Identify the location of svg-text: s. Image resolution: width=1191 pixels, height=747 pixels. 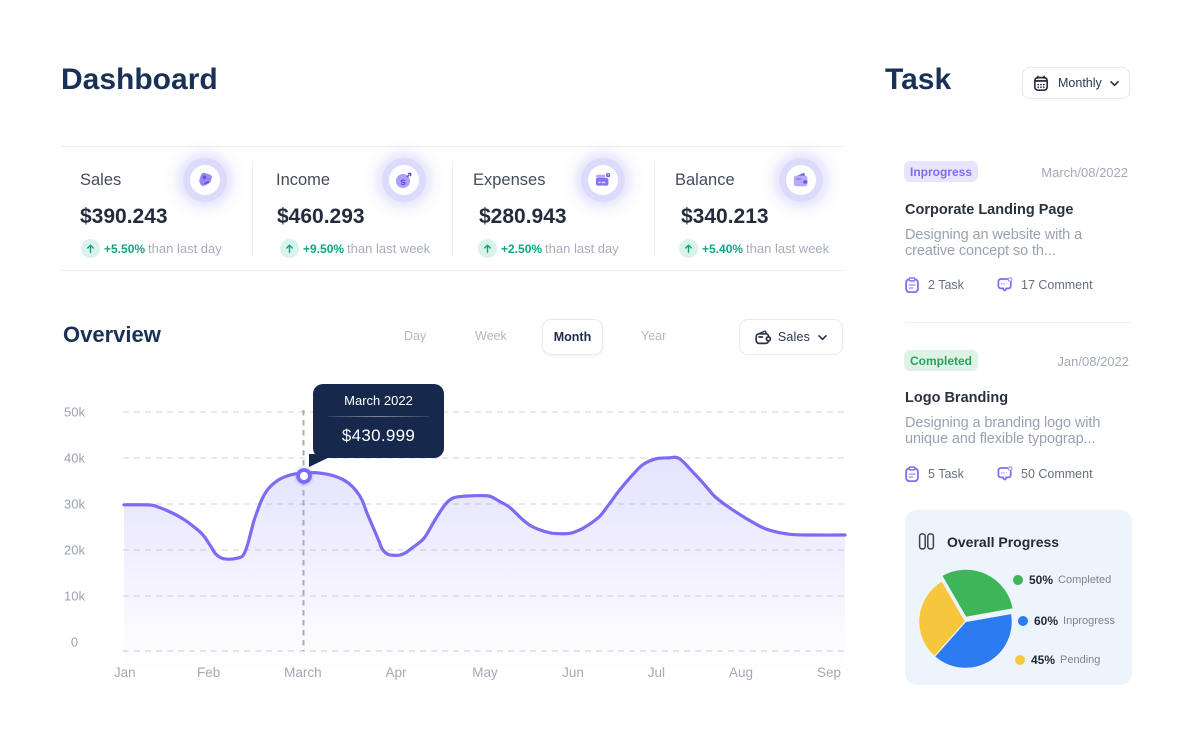
(403, 182).